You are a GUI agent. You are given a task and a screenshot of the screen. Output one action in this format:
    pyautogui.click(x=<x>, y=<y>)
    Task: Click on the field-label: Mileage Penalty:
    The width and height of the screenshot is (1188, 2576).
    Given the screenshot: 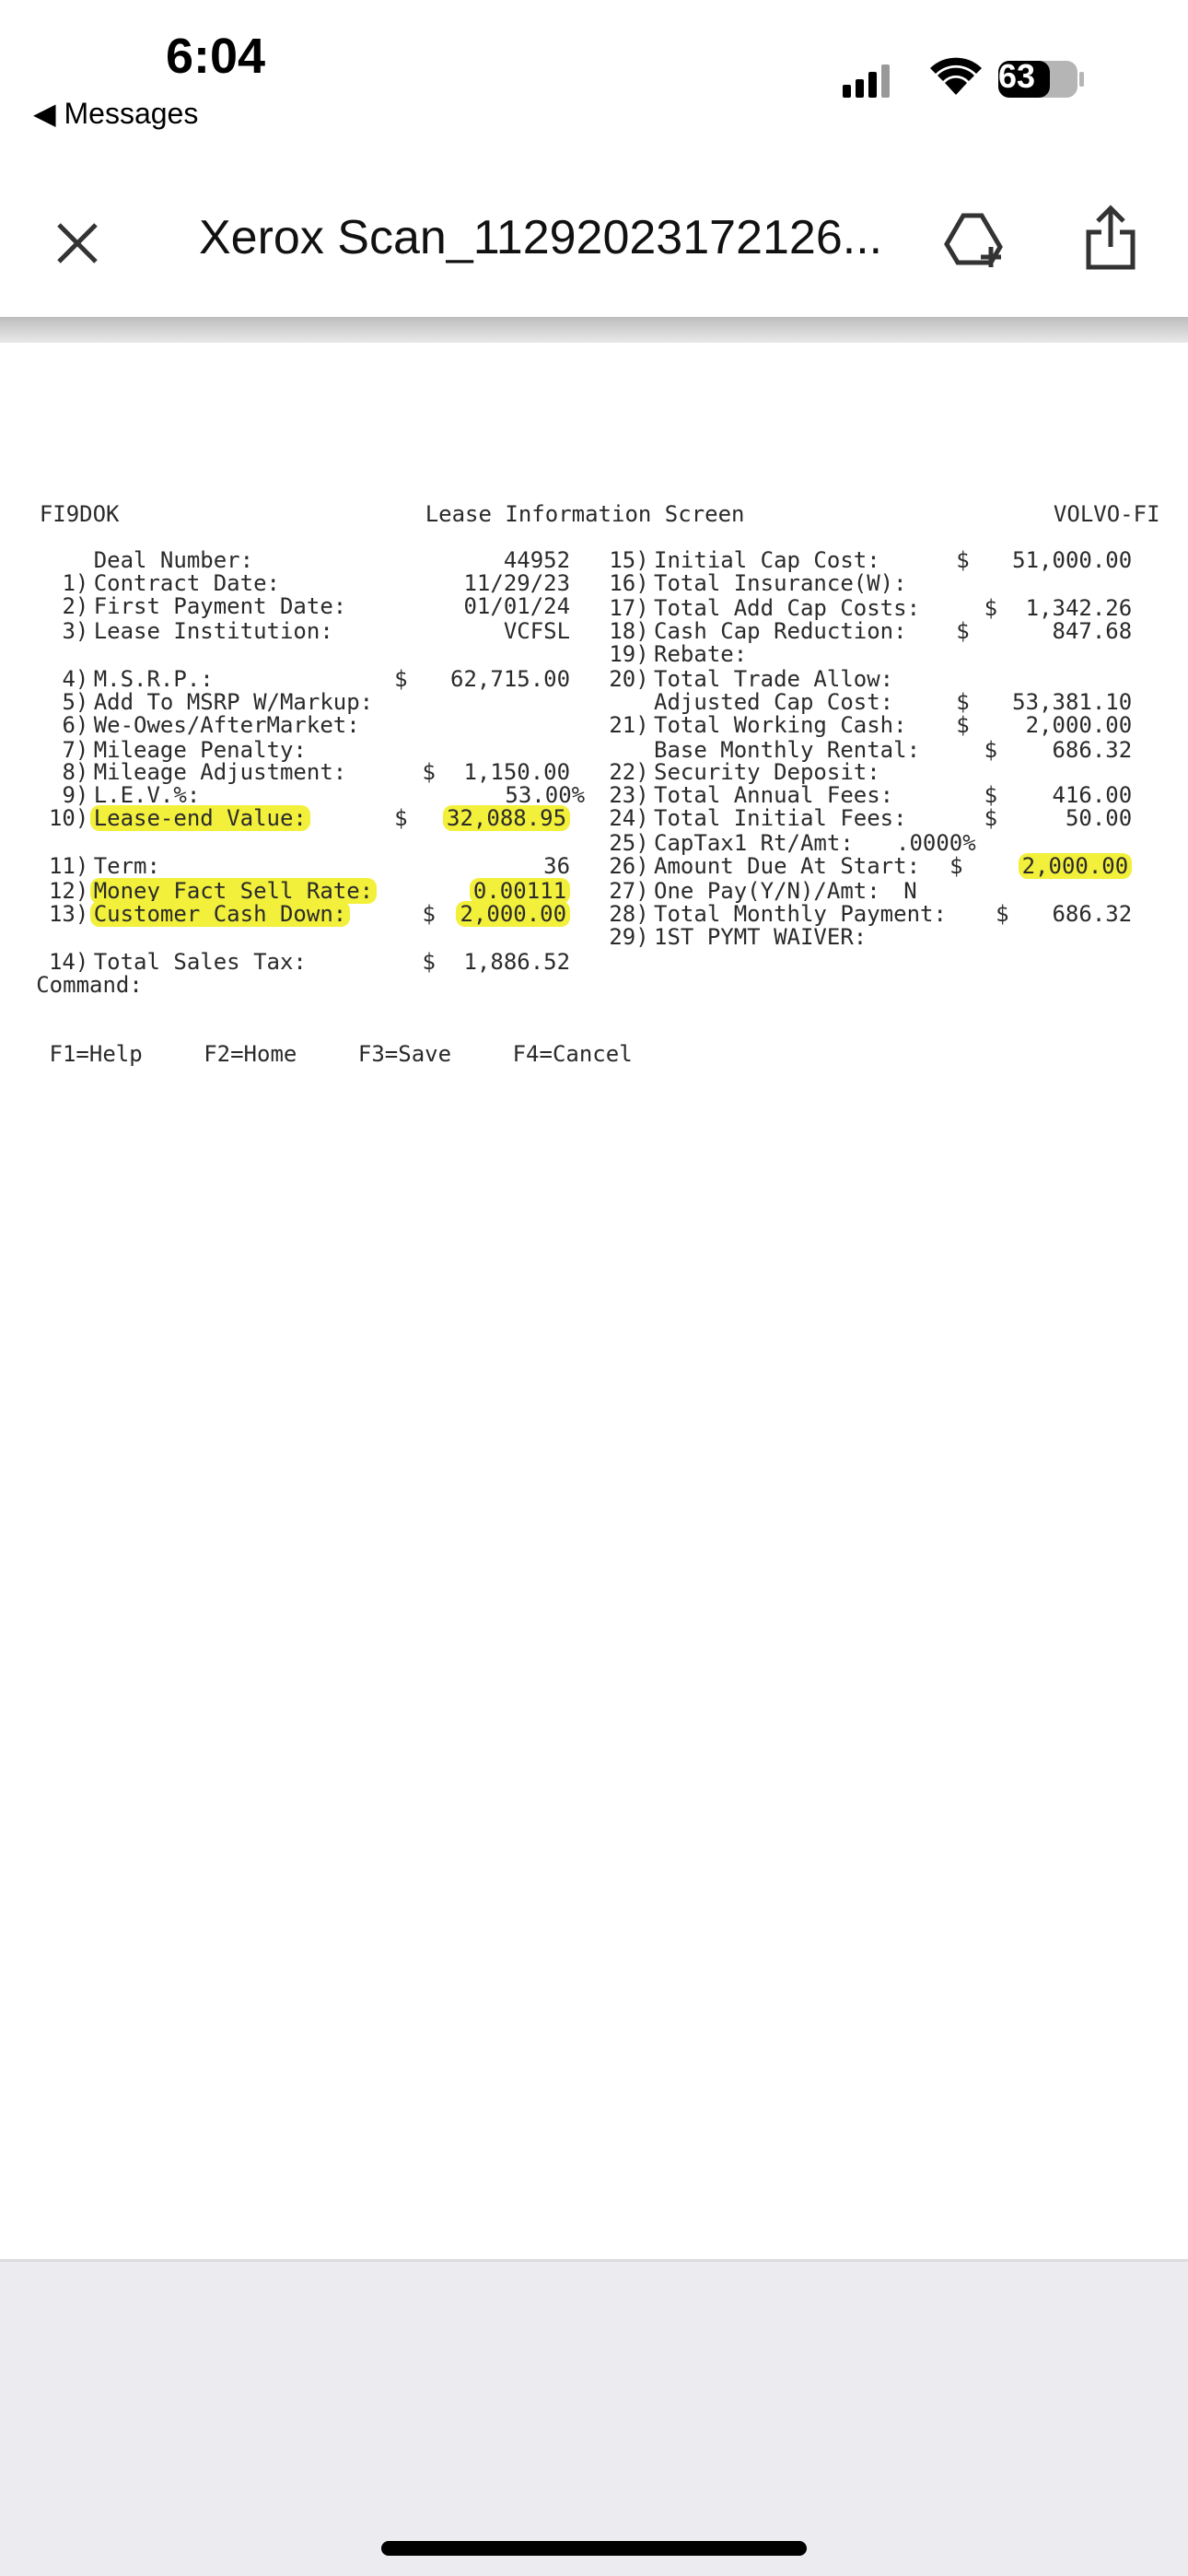 What is the action you would take?
    pyautogui.click(x=200, y=749)
    